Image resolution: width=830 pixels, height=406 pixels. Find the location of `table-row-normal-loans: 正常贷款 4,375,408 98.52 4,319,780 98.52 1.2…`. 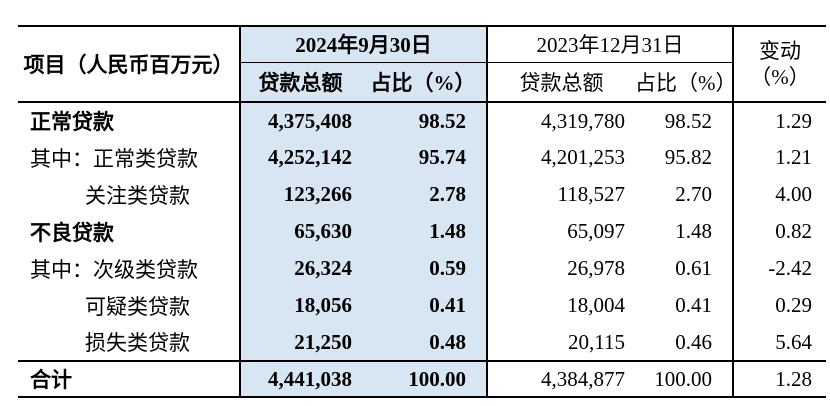

table-row-normal-loans: 正常贷款 4,375,408 98.52 4,319,780 98.52 1.2… is located at coordinates (422, 120).